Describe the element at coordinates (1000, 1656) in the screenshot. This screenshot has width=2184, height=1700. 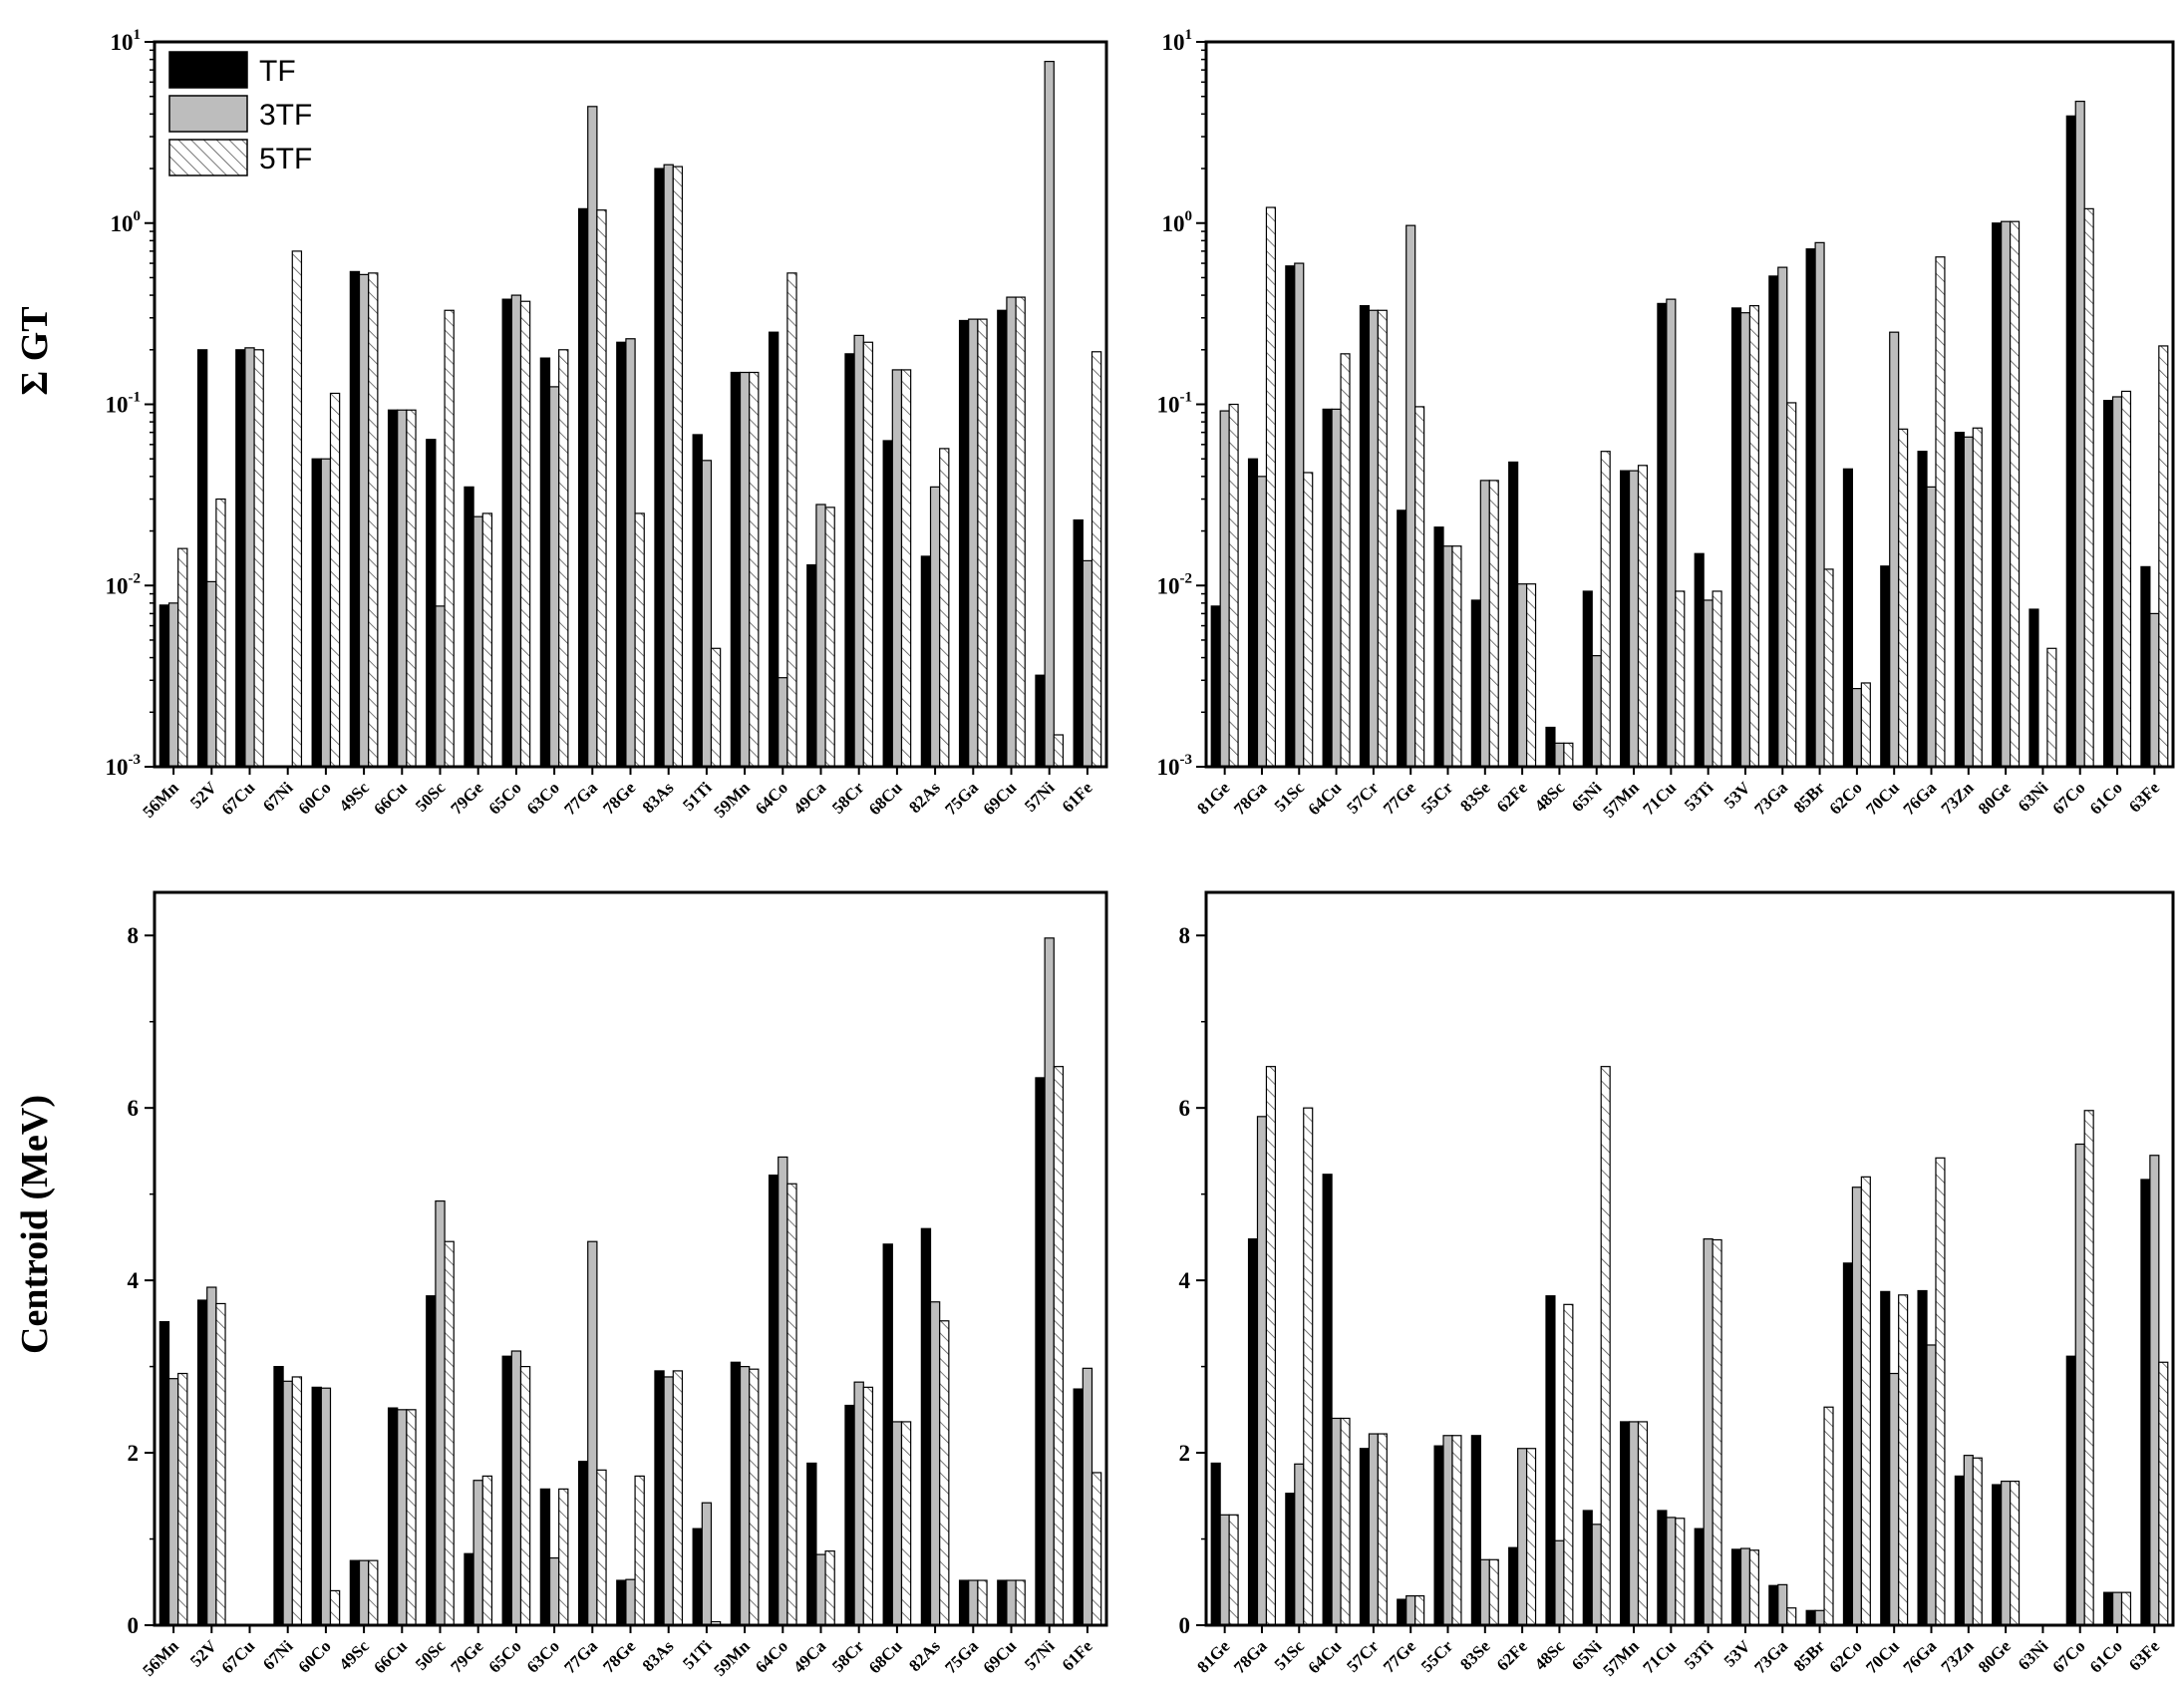
I see `category-label-69cu: 69Cu` at that location.